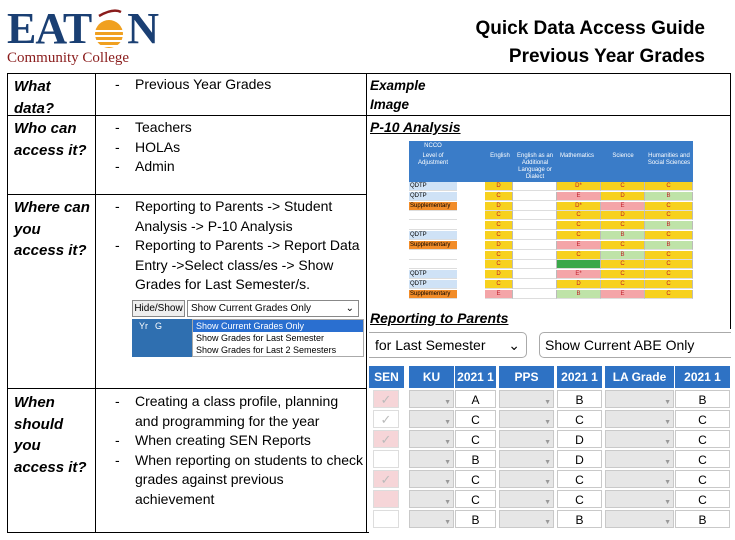 Image resolution: width=735 pixels, height=540 pixels. I want to click on p10-grade-cell: E*, so click(579, 275).